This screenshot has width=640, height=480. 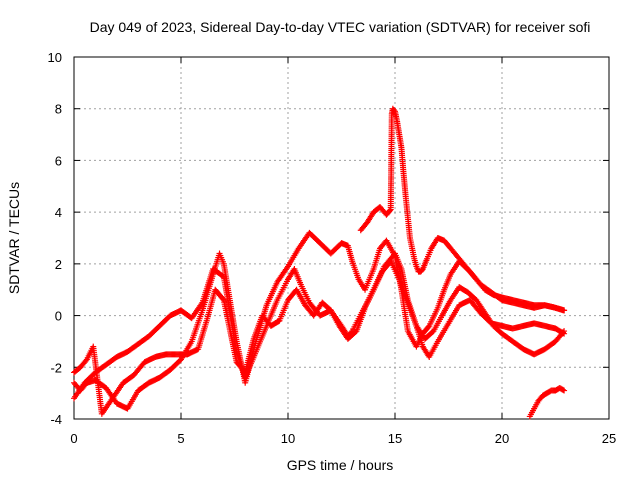 I want to click on series-track-e, so click(x=547, y=402).